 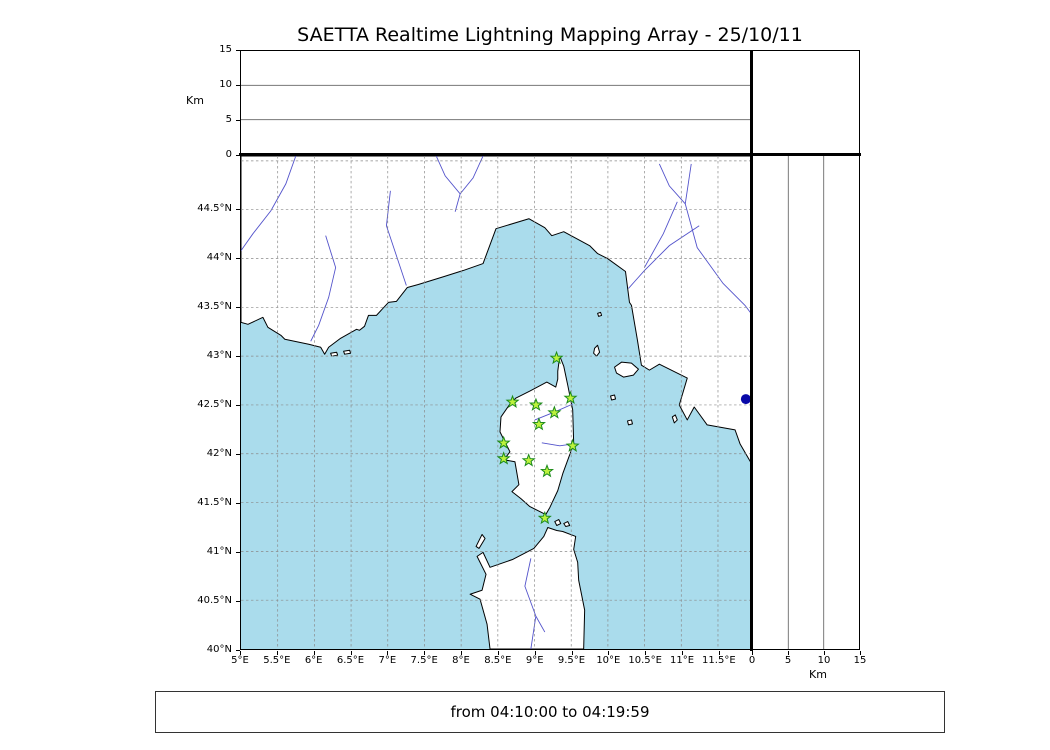 What do you see at coordinates (461, 660) in the screenshot?
I see `lon-tick-label: 8°E` at bounding box center [461, 660].